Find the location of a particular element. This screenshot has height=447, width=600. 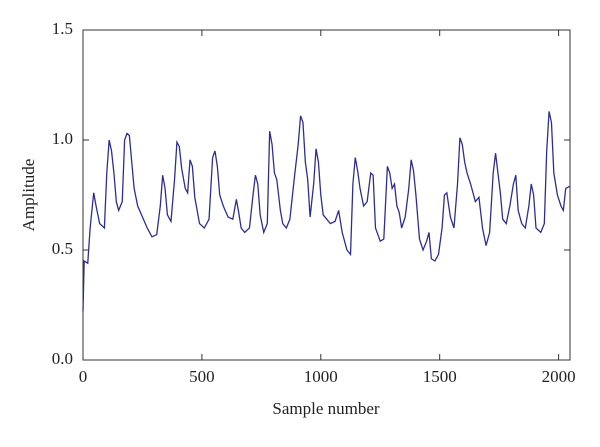

y-axis-label: Amplitude is located at coordinates (28, 195).